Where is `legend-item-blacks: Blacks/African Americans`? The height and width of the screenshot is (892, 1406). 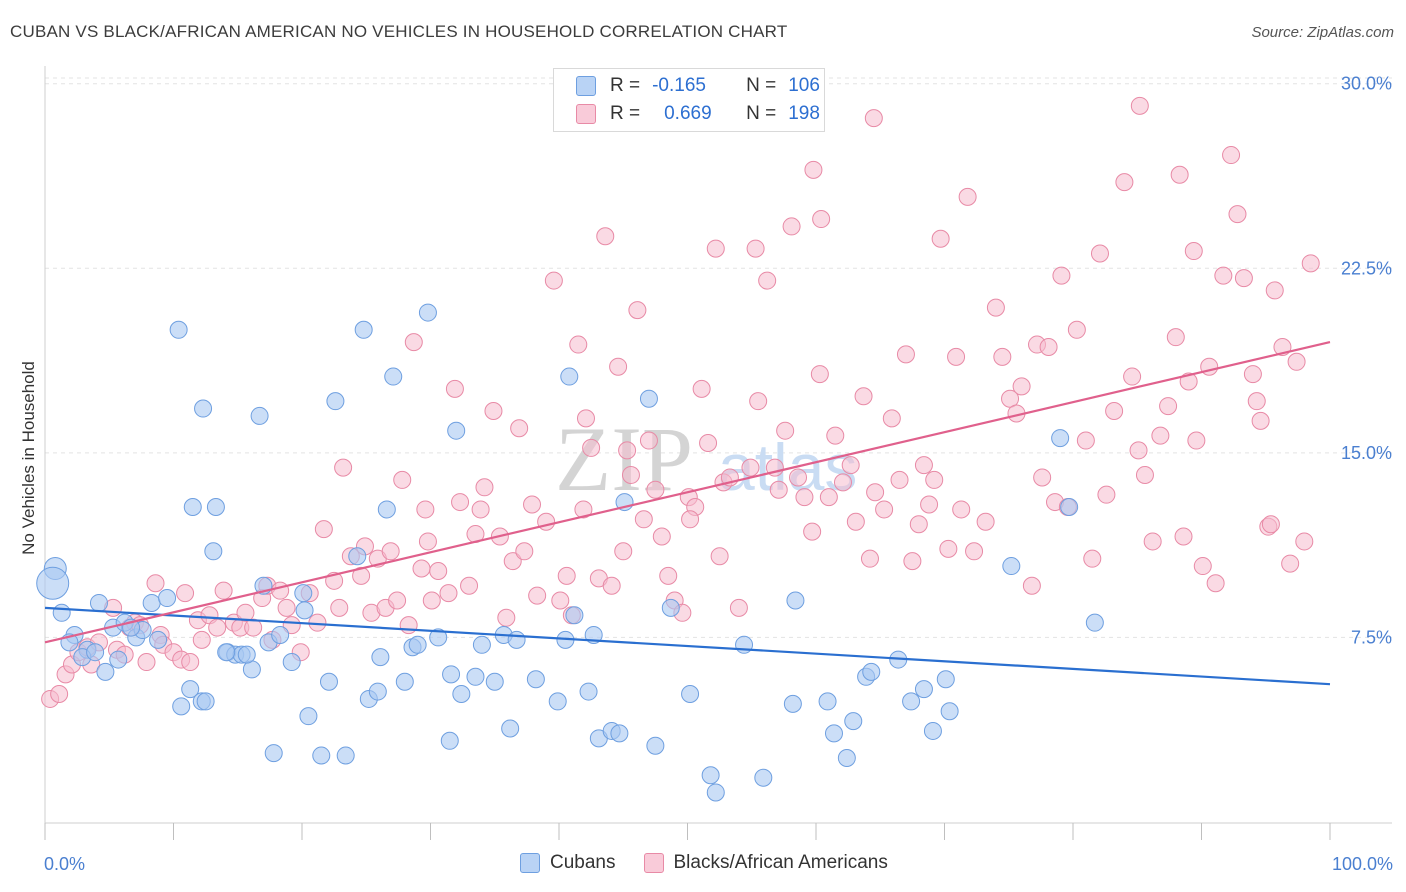 legend-item-blacks: Blacks/African Americans is located at coordinates (765, 863).